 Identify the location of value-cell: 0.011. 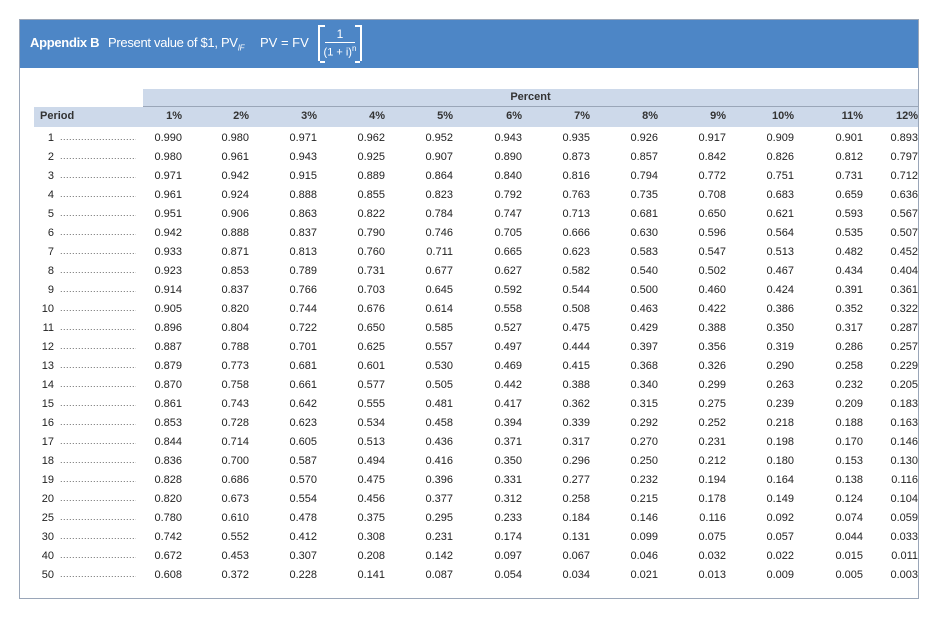
(904, 556).